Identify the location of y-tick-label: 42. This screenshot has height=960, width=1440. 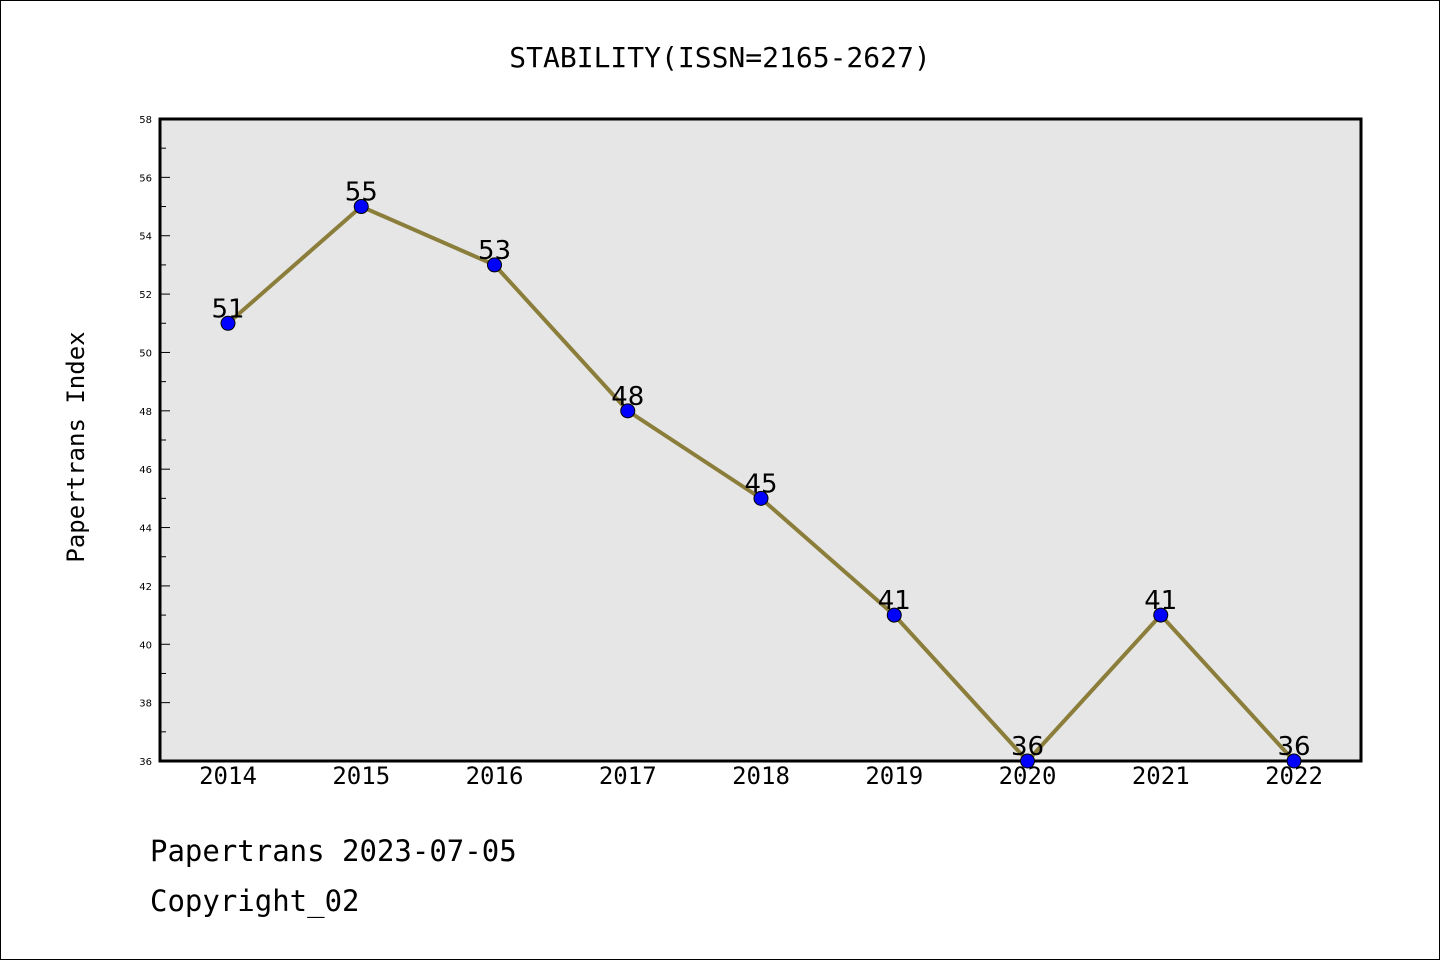
(145, 587).